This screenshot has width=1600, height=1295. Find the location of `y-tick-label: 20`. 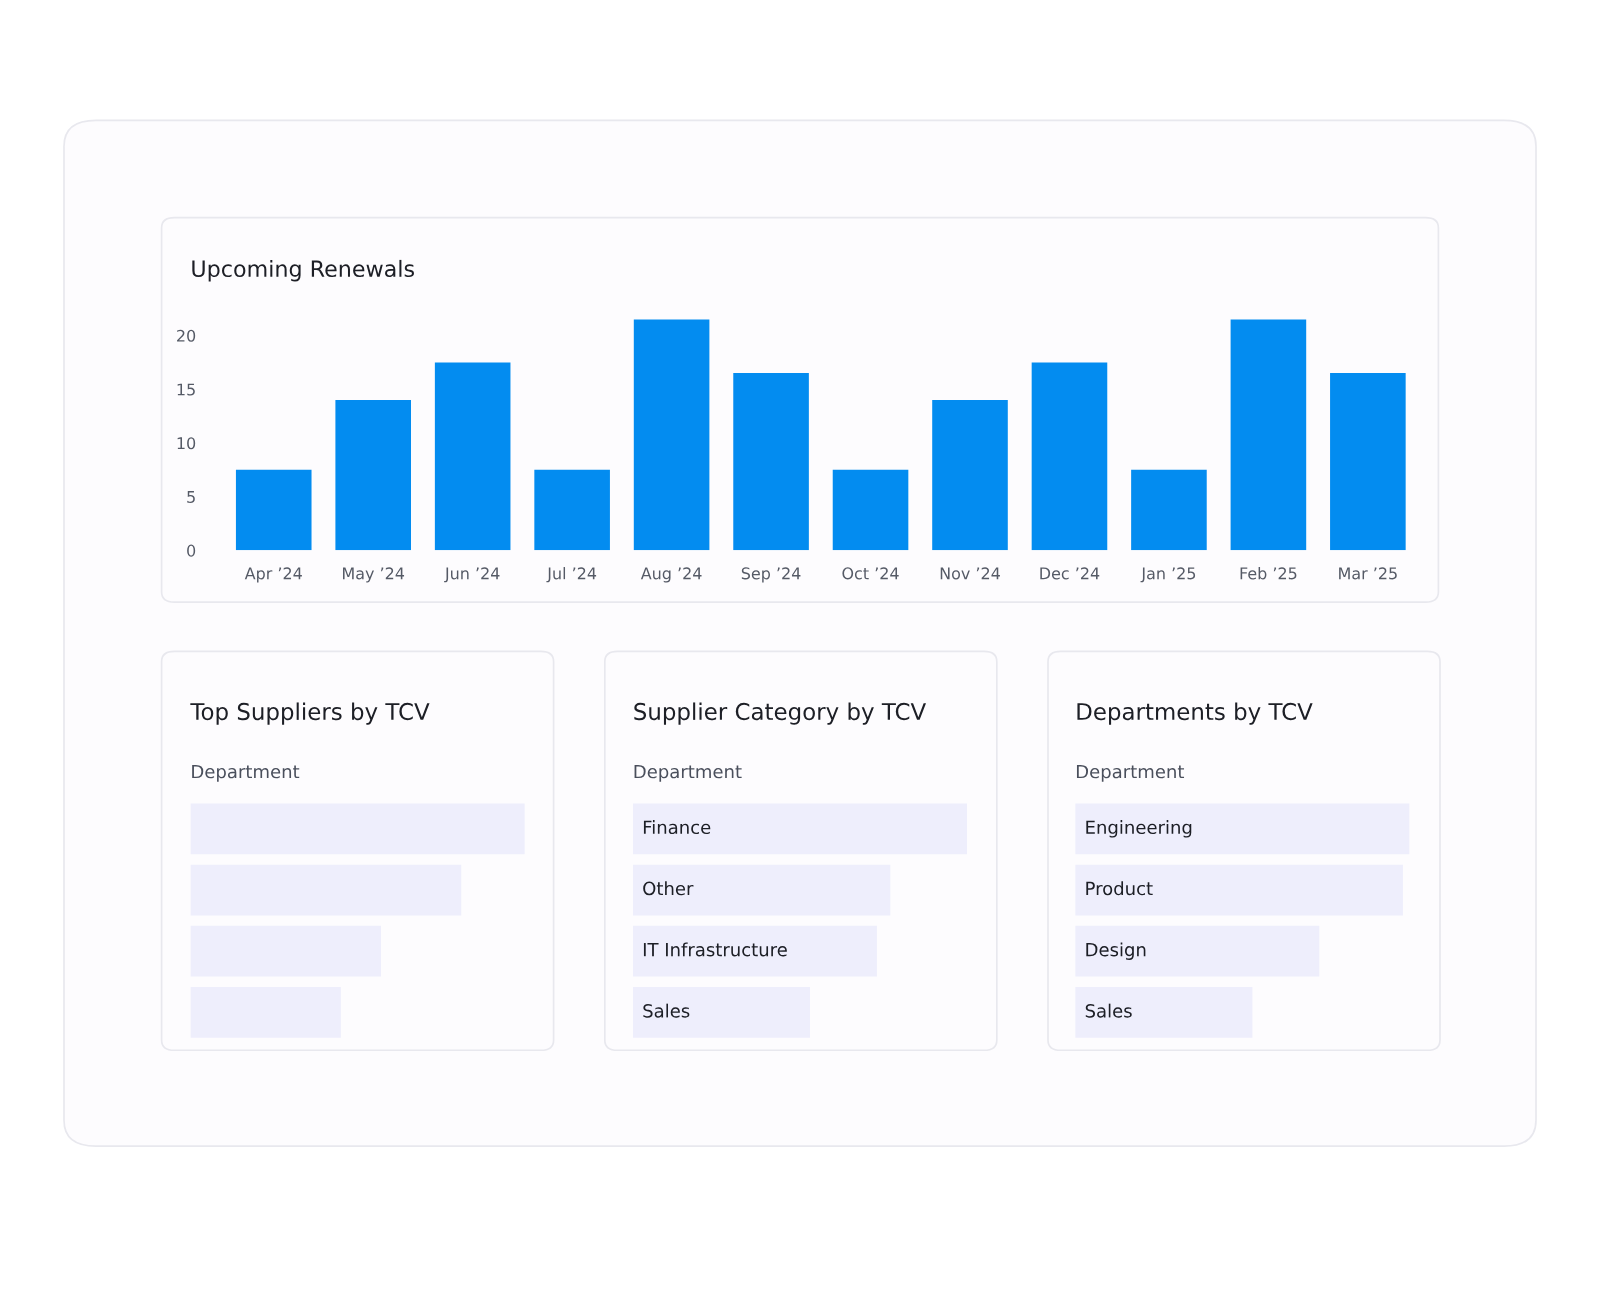

y-tick-label: 20 is located at coordinates (186, 335).